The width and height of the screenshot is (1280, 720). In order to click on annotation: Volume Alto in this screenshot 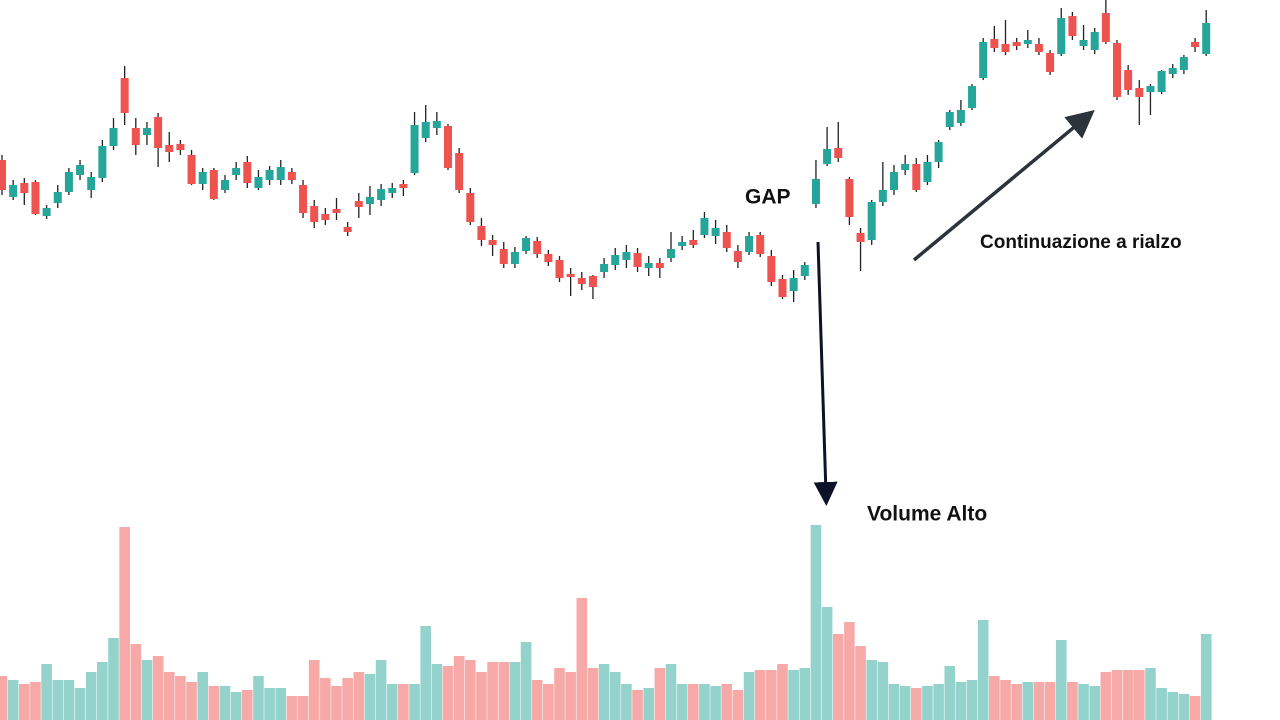, I will do `click(927, 514)`.